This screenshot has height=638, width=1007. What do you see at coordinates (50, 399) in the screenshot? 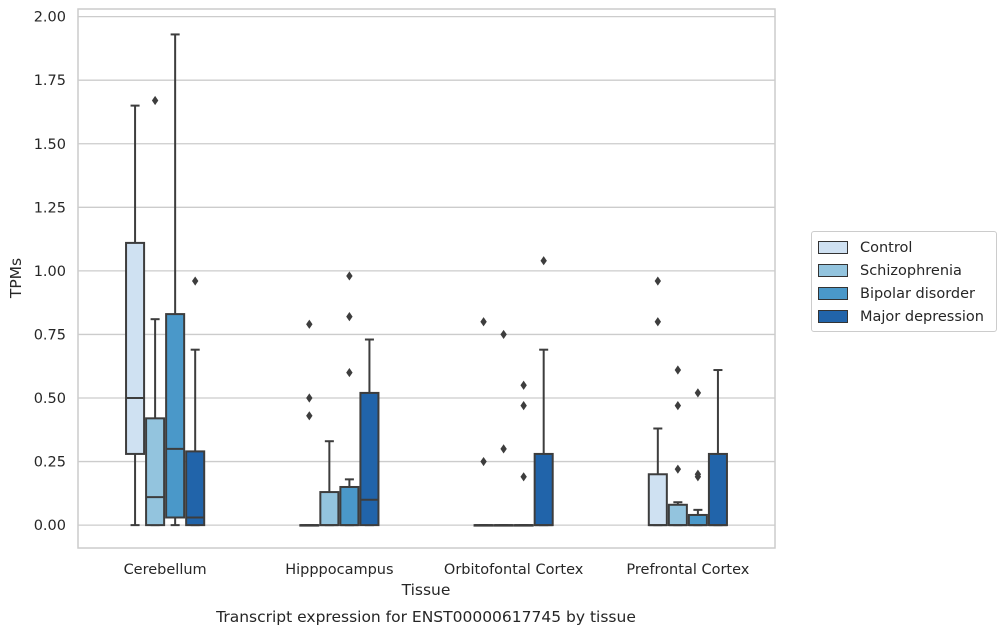
I see `y-tick-label: 0.50` at bounding box center [50, 399].